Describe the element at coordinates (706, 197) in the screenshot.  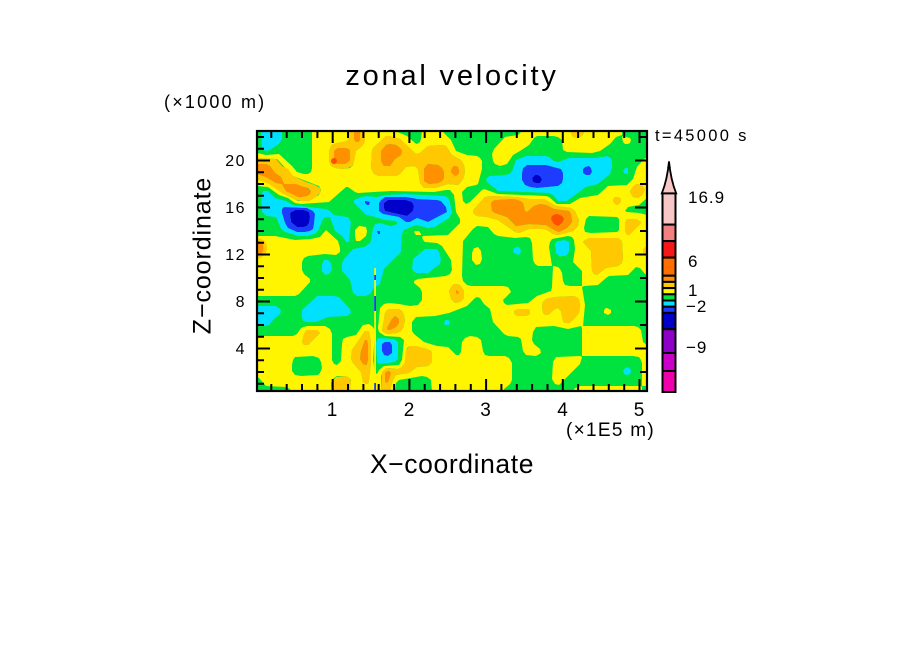
I see `svg-text: 16.9` at that location.